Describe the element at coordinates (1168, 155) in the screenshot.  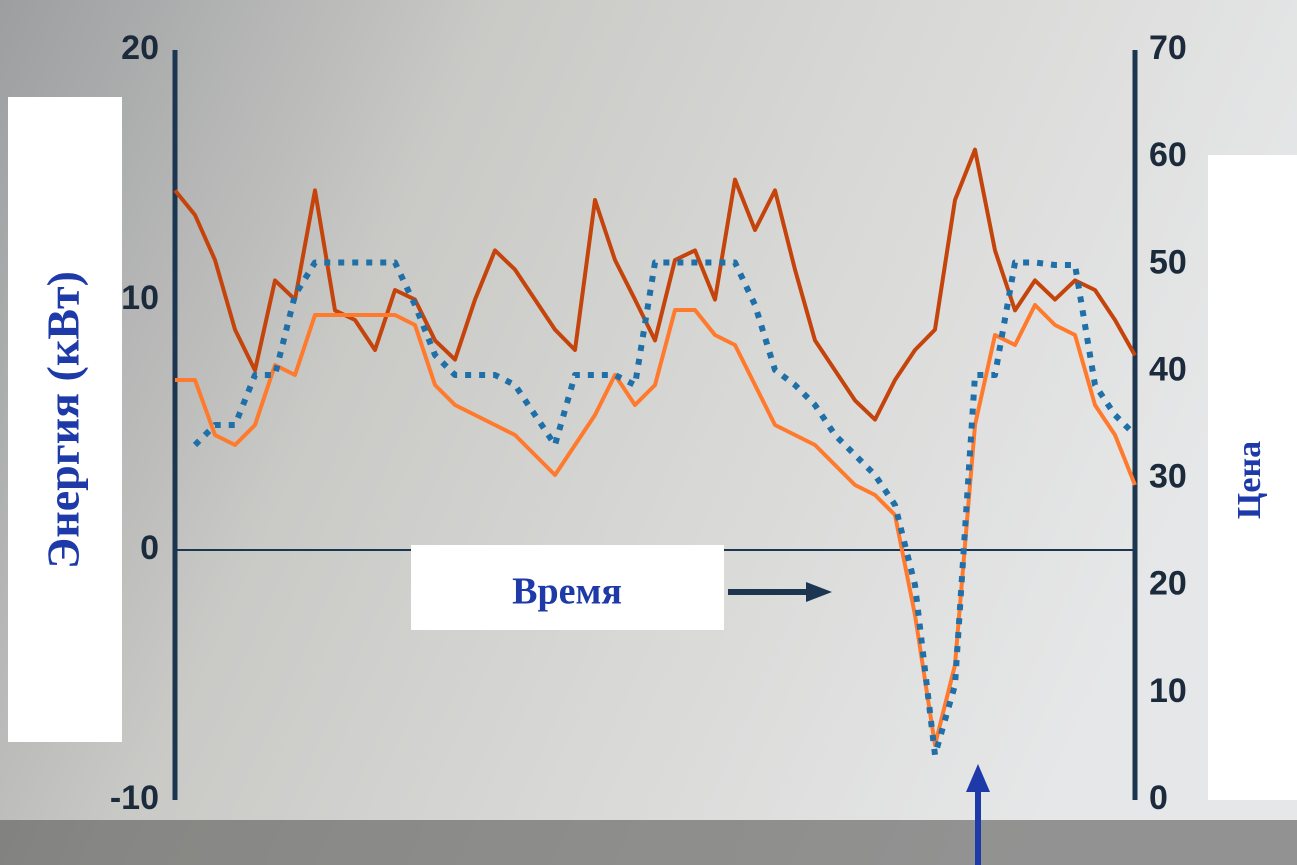
I see `y2-tick-label: 60` at that location.